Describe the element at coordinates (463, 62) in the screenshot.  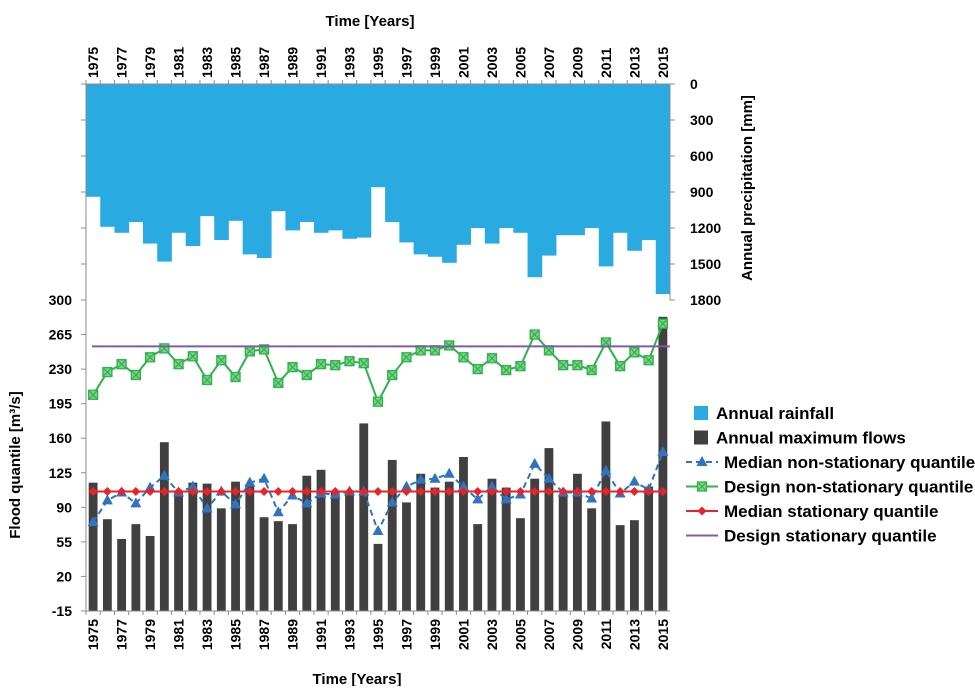
I see `x-tick-label-top-2001: 2001` at that location.